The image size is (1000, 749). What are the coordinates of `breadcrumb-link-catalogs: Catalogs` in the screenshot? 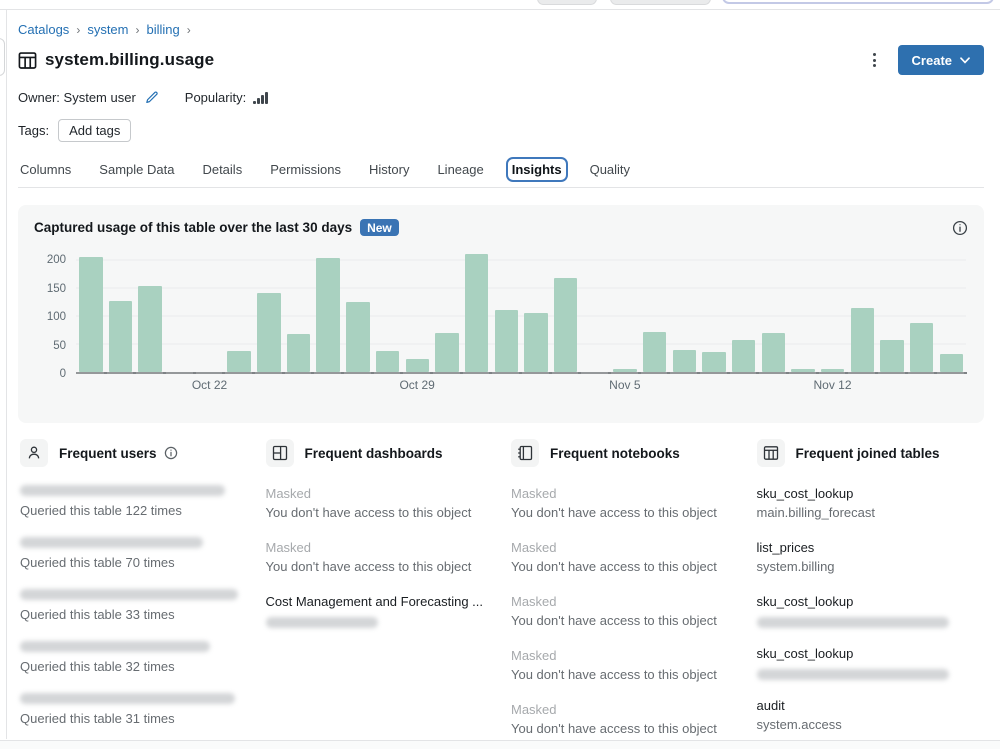 It's located at (44, 29).